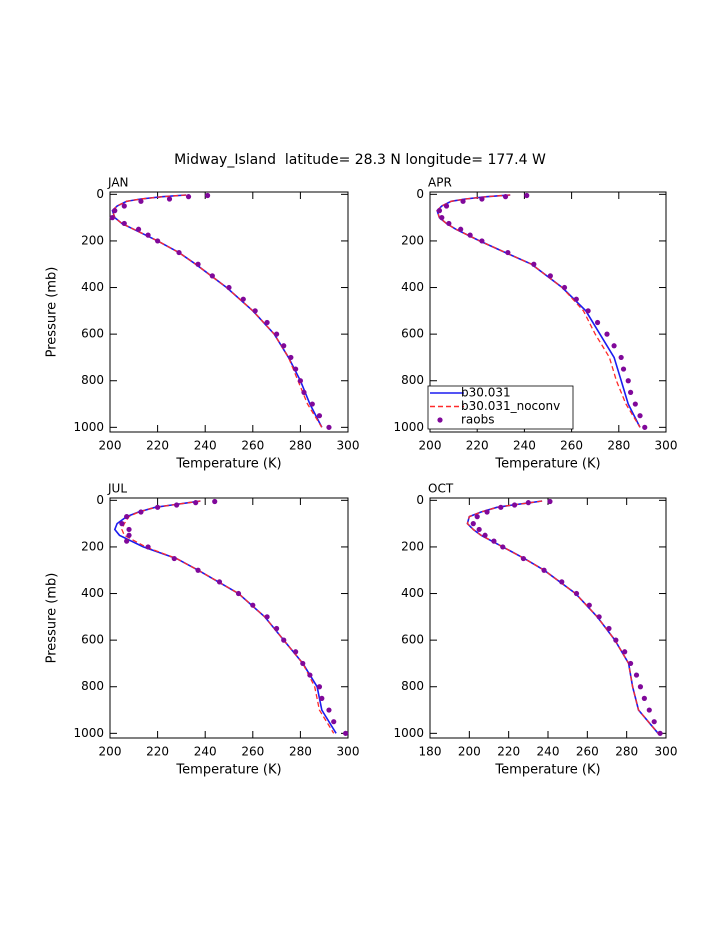 Image resolution: width=723 pixels, height=935 pixels. What do you see at coordinates (478, 420) in the screenshot?
I see `legend-label: raobs` at bounding box center [478, 420].